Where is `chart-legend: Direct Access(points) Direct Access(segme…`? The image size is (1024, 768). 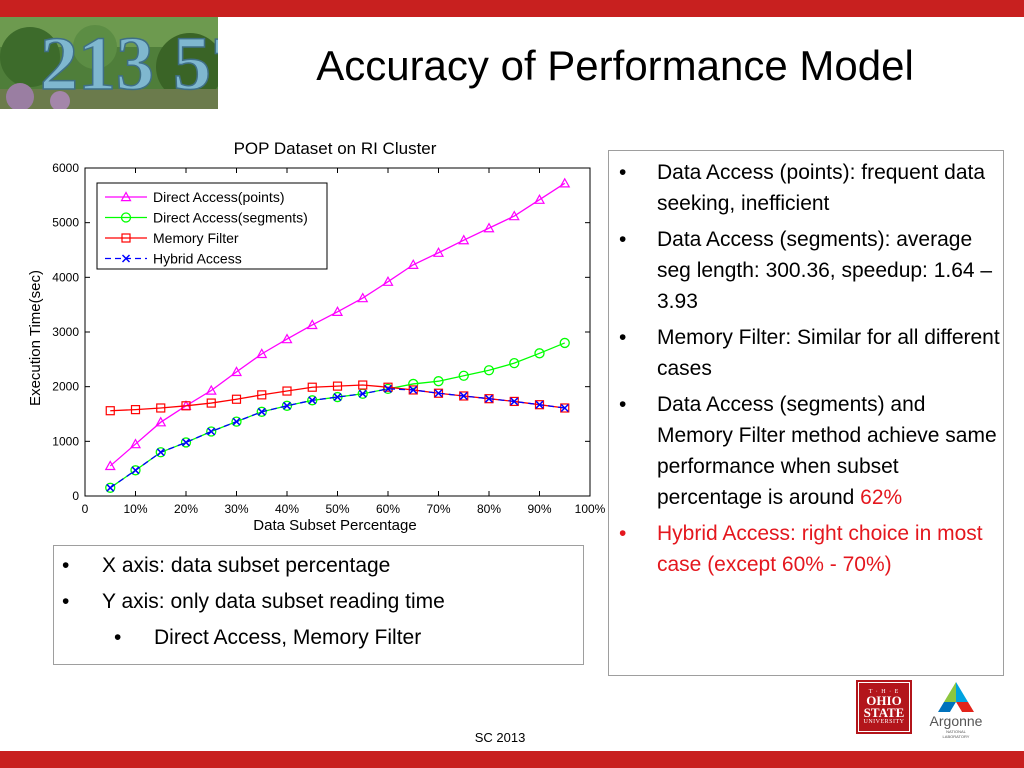 chart-legend: Direct Access(points) Direct Access(segme… is located at coordinates (212, 226).